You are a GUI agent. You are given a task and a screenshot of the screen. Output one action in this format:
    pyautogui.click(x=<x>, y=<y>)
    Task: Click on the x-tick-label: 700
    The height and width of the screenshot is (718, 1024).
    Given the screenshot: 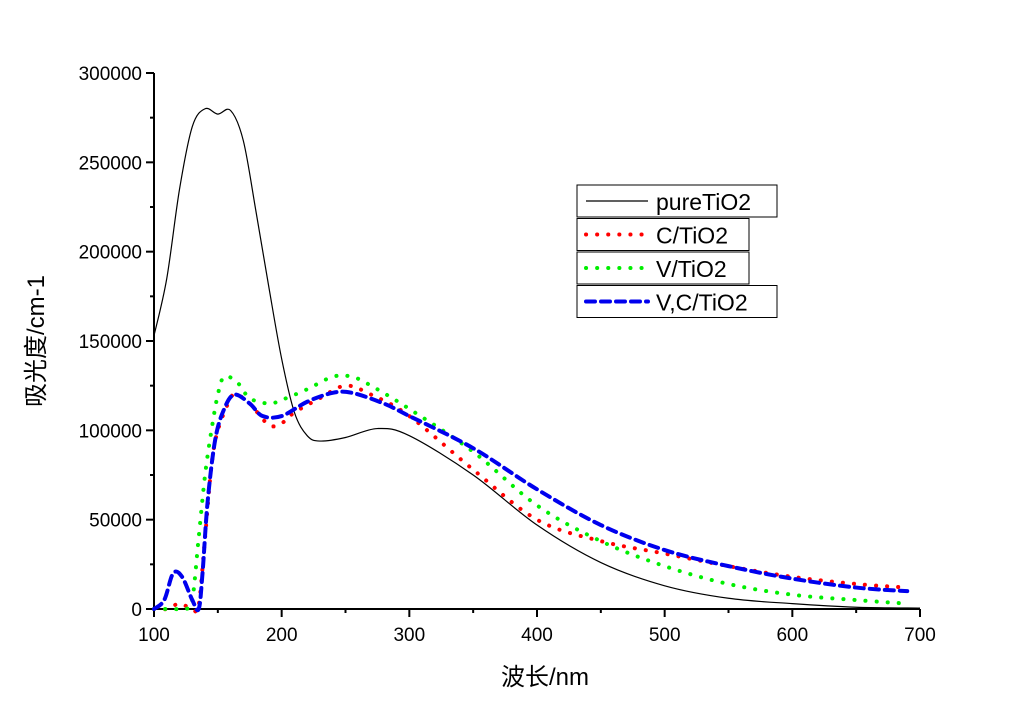 What is the action you would take?
    pyautogui.click(x=920, y=635)
    